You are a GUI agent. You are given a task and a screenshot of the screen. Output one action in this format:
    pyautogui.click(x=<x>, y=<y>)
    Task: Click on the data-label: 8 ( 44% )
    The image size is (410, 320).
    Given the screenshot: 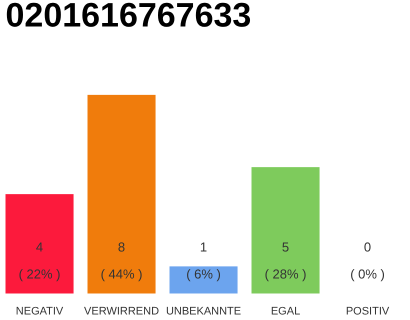 What is the action you would take?
    pyautogui.click(x=121, y=261)
    